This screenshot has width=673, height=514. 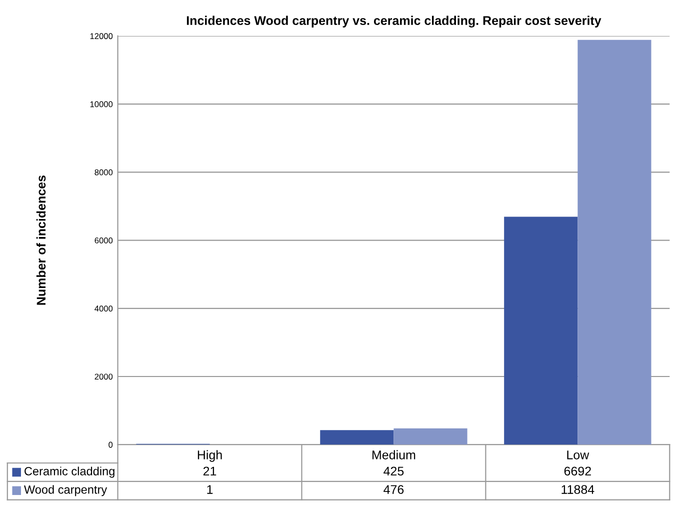 I want to click on data-label: 1, so click(x=210, y=489).